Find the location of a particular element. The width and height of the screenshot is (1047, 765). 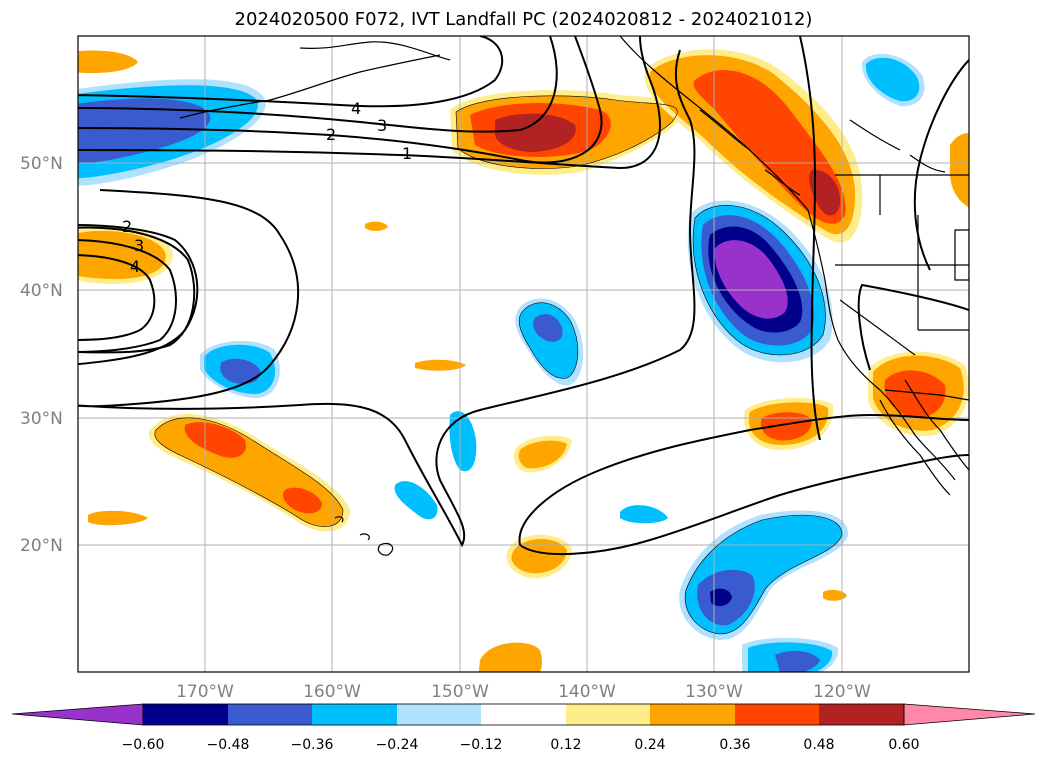

colorbar-tick-label: −0.36 is located at coordinates (312, 745).